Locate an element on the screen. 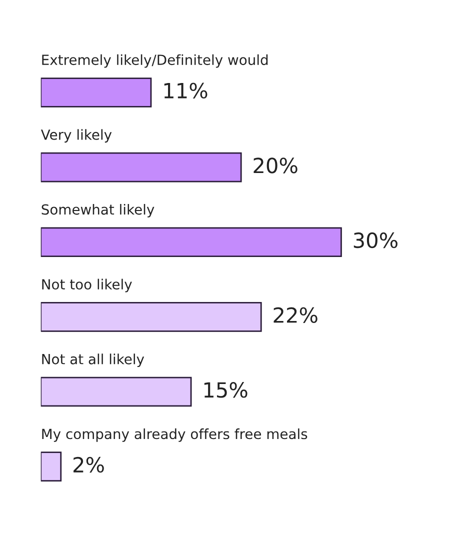 Image resolution: width=454 pixels, height=535 pixels. data-label: 11% is located at coordinates (186, 90).